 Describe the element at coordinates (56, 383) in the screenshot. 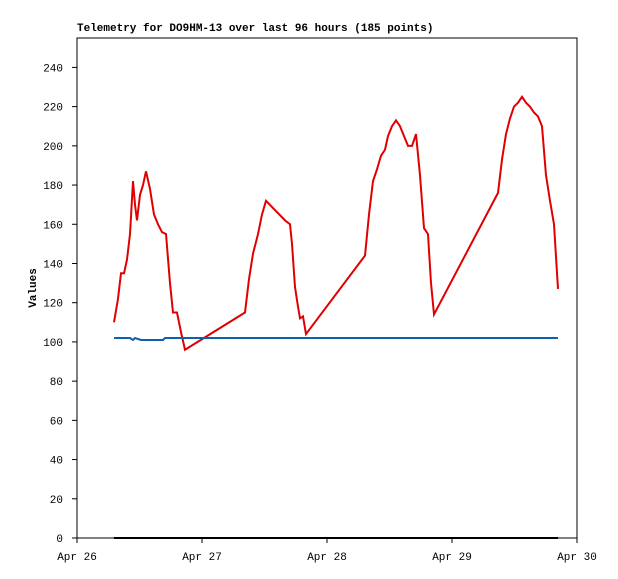

I see `y-tick-label: 80` at that location.